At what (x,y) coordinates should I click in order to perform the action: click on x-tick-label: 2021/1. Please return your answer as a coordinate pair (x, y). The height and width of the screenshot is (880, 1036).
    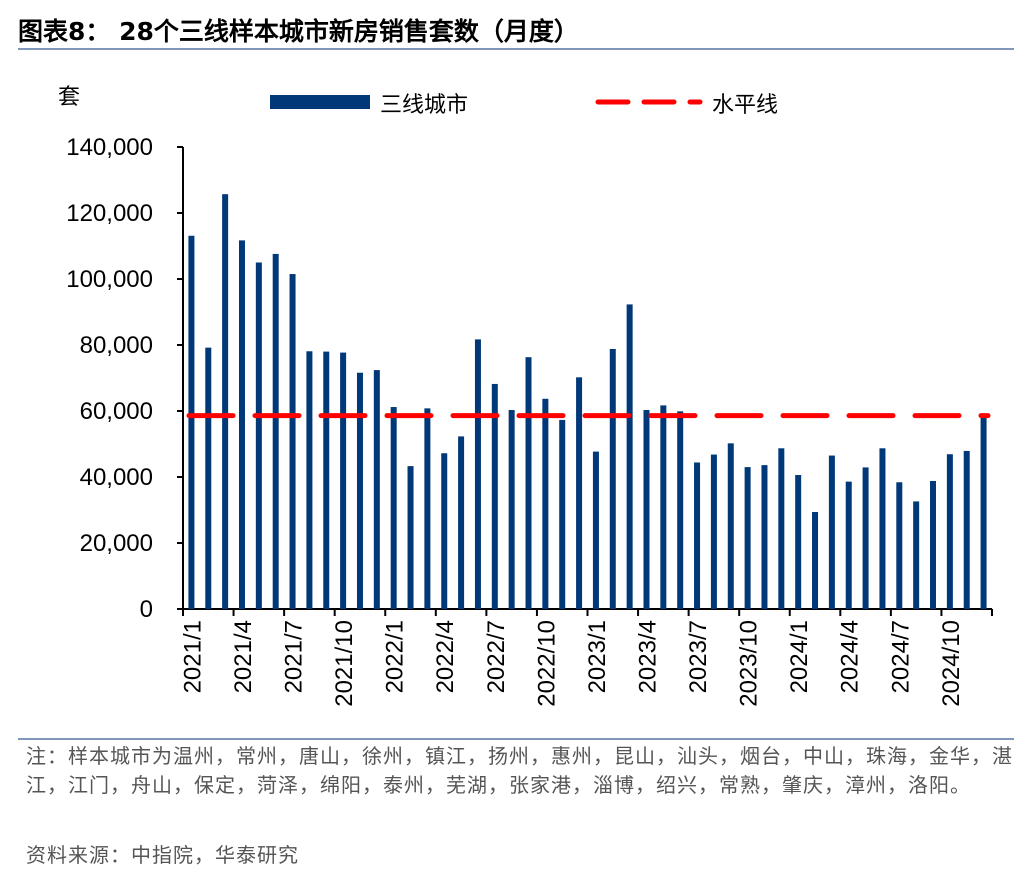
    Looking at the image, I should click on (192, 656).